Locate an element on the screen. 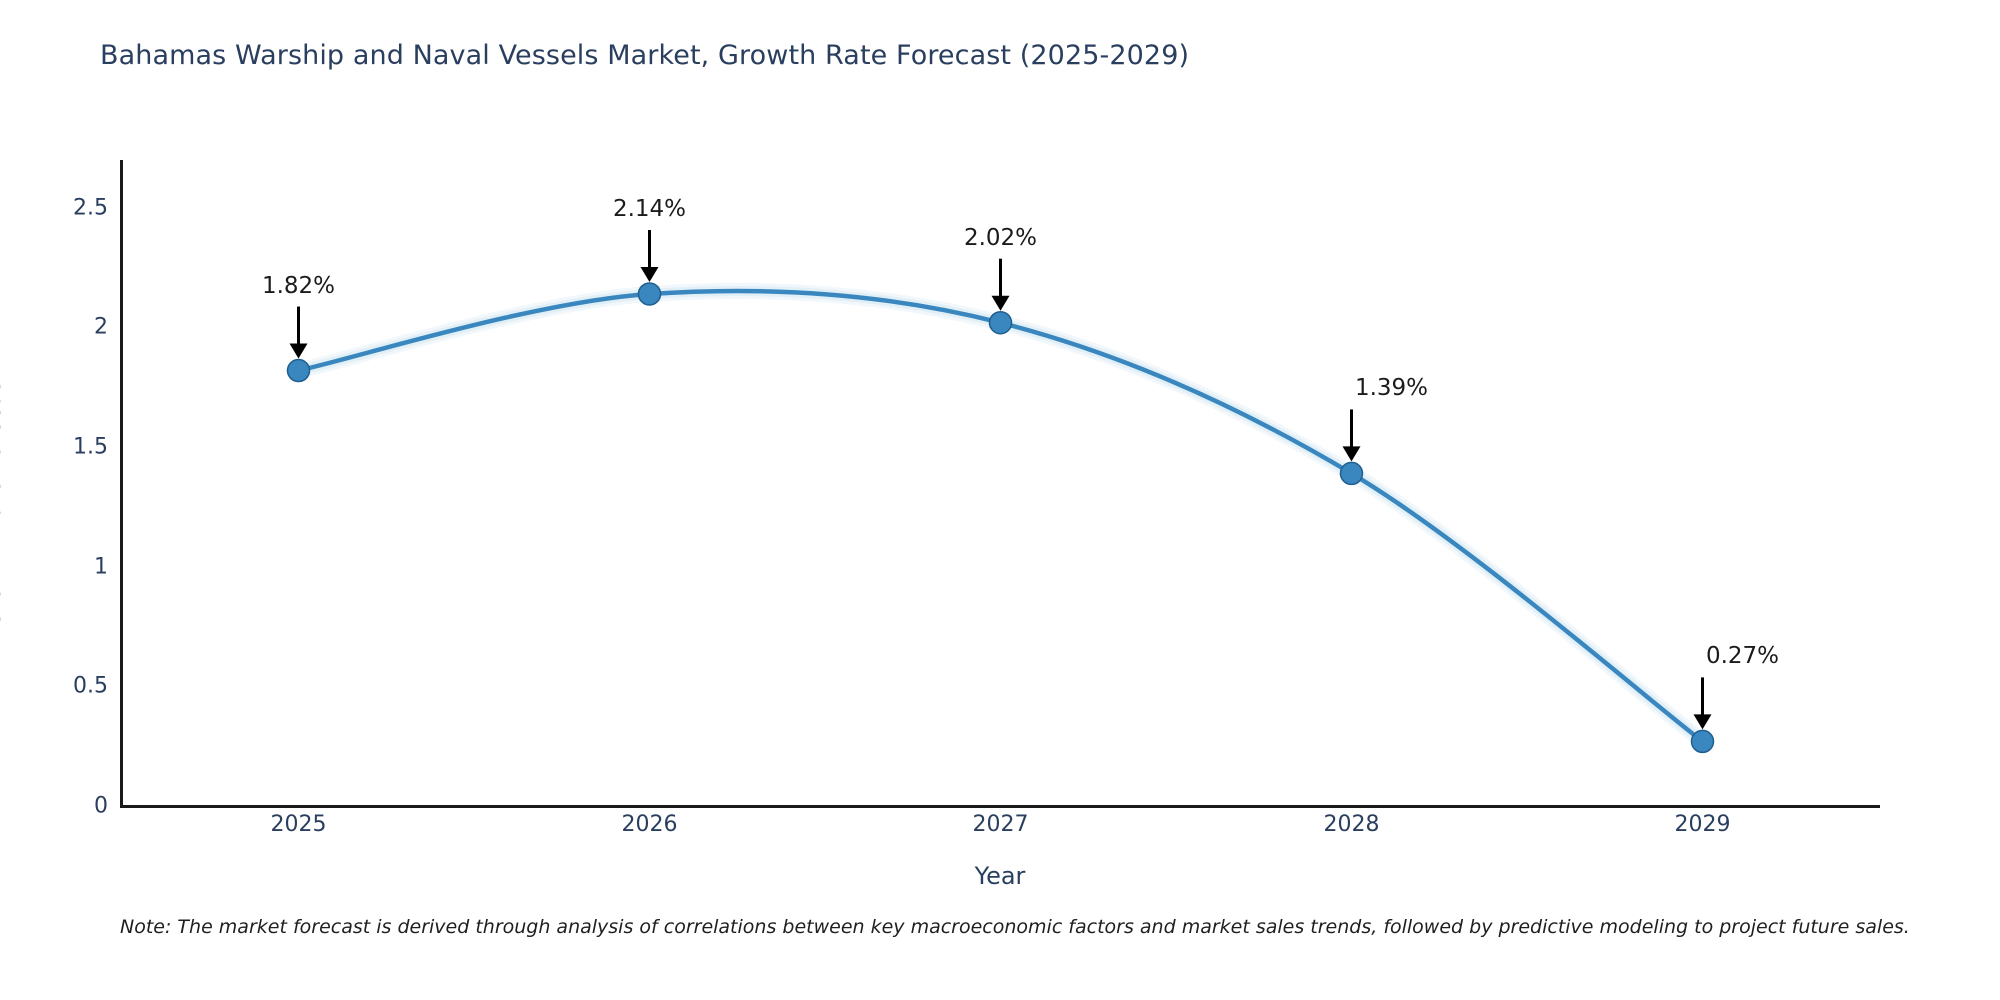  y-axis-title: Growth Rate Forecast is located at coordinates (3, 500).